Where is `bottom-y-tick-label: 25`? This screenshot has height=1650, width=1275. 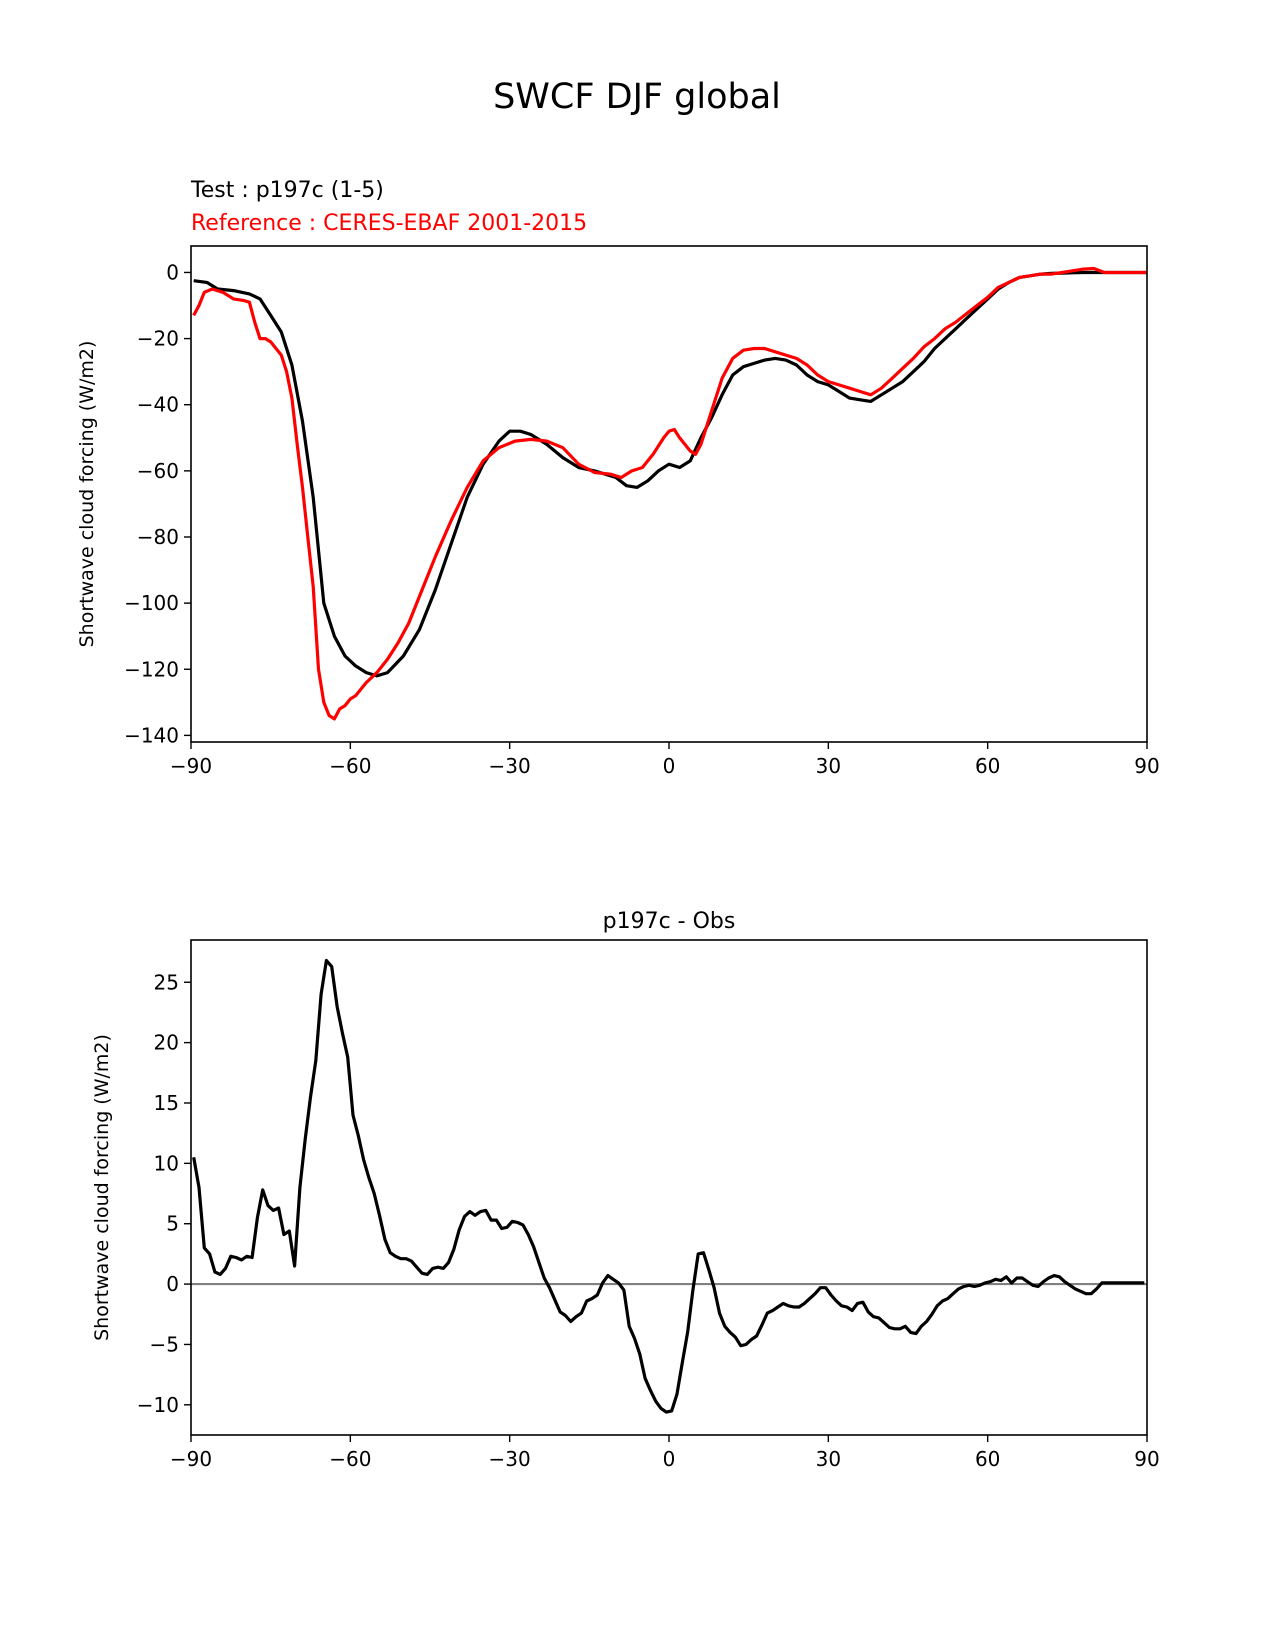
bottom-y-tick-label: 25 is located at coordinates (166, 982).